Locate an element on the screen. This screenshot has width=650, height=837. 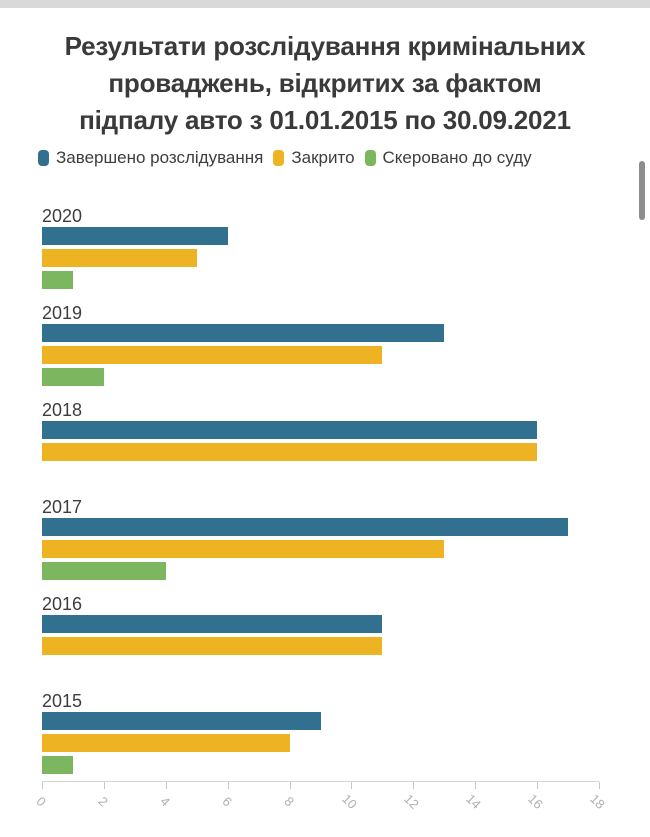
axis-tick-label-12: 12 is located at coordinates (412, 801).